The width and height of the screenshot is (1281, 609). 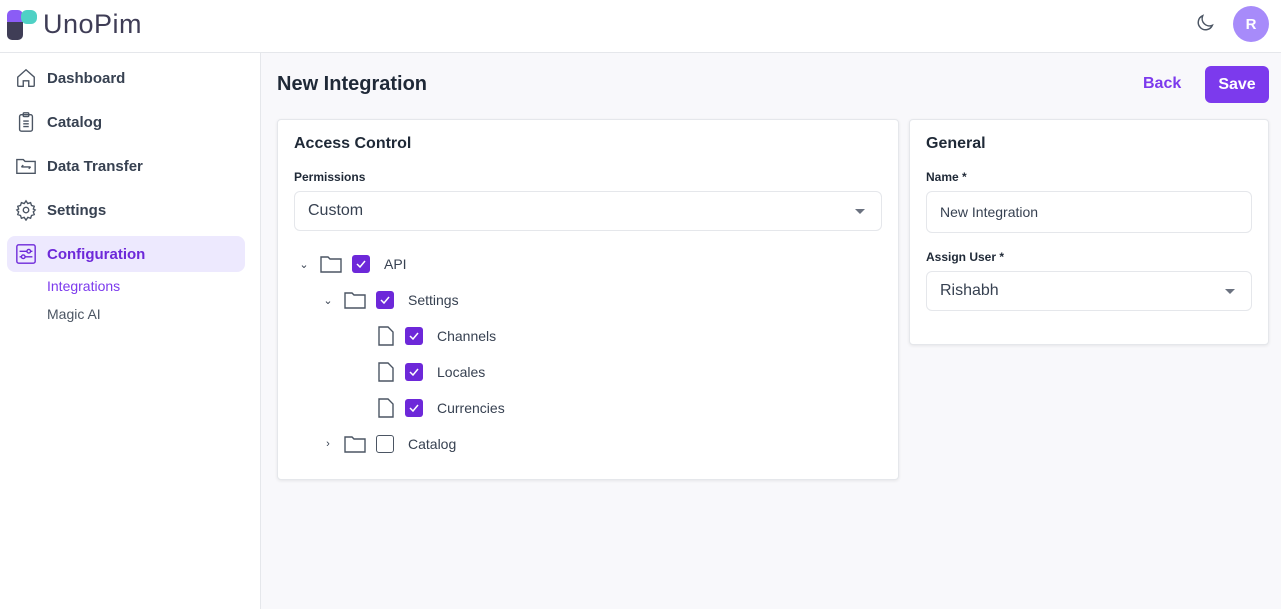 What do you see at coordinates (1205, 23) in the screenshot?
I see `dark-mode-moon-icon` at bounding box center [1205, 23].